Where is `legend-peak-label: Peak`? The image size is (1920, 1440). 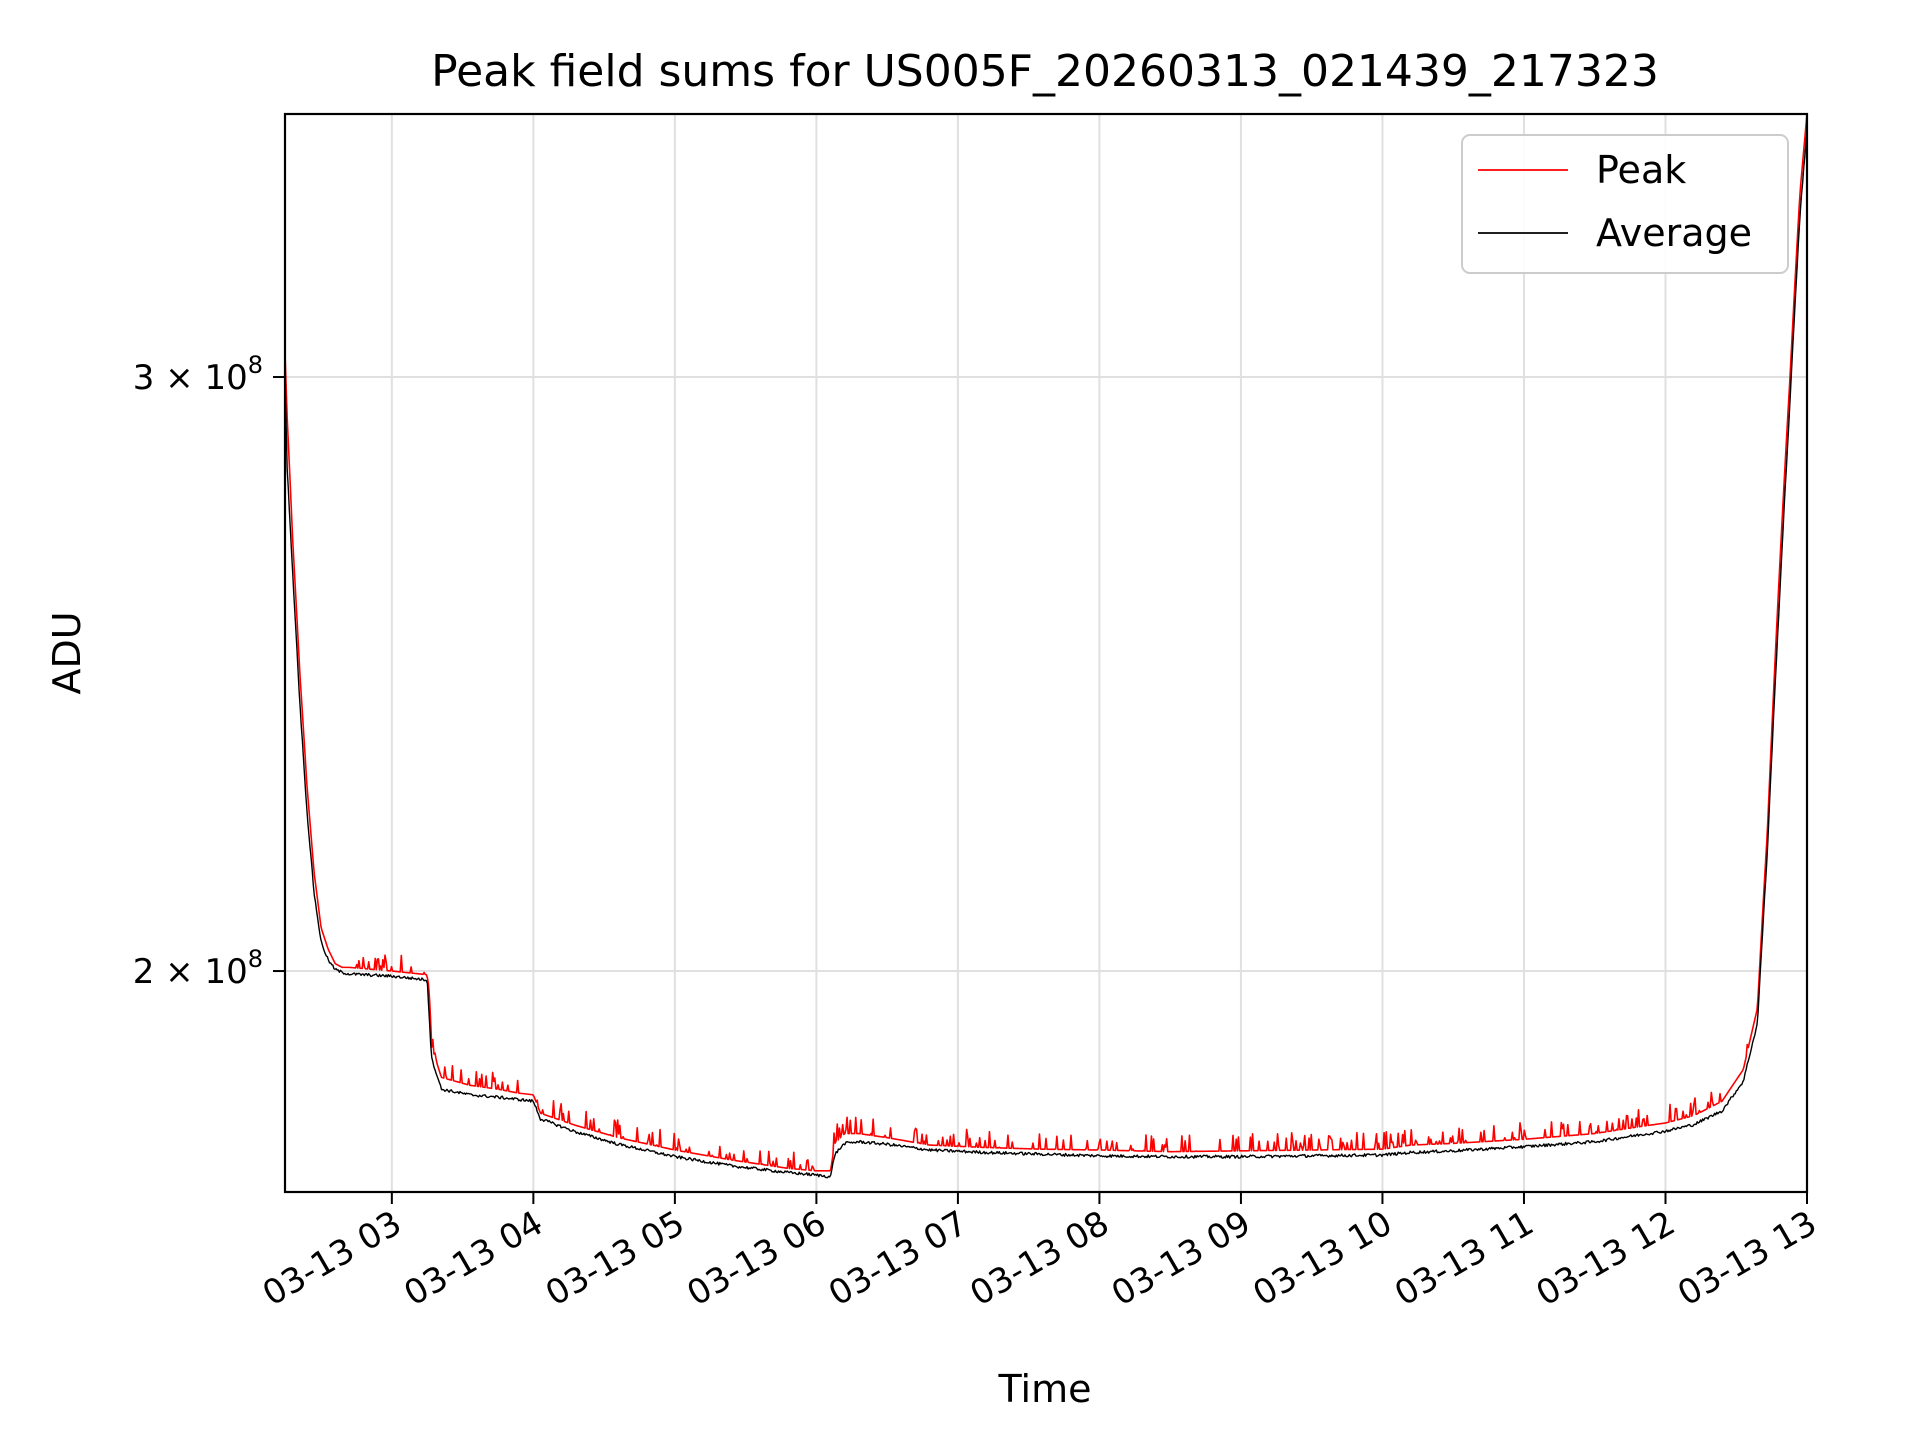 legend-peak-label: Peak is located at coordinates (1641, 170).